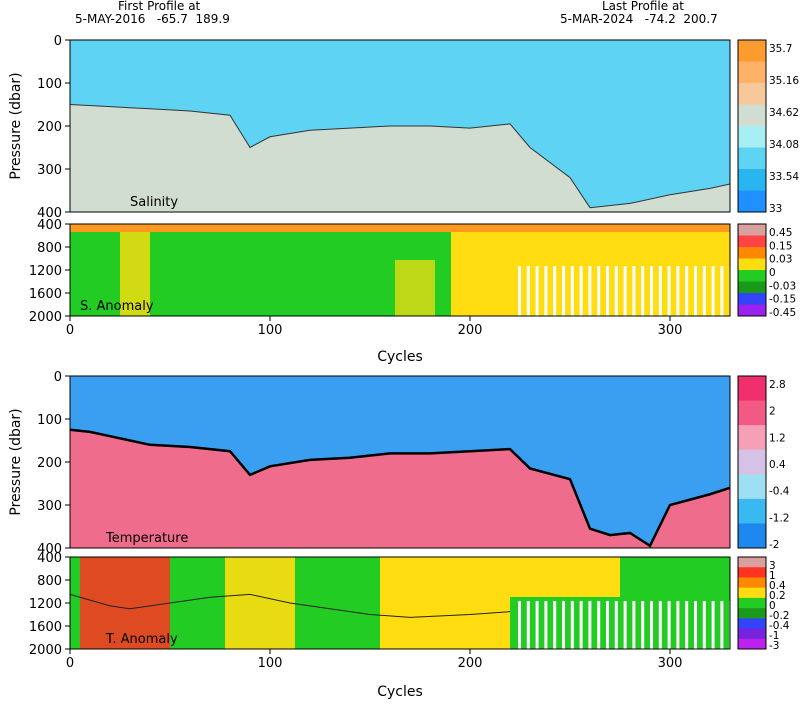 This screenshot has height=704, width=800. I want to click on bottom-x-axis: 0 100 200 300, so click(374, 660).